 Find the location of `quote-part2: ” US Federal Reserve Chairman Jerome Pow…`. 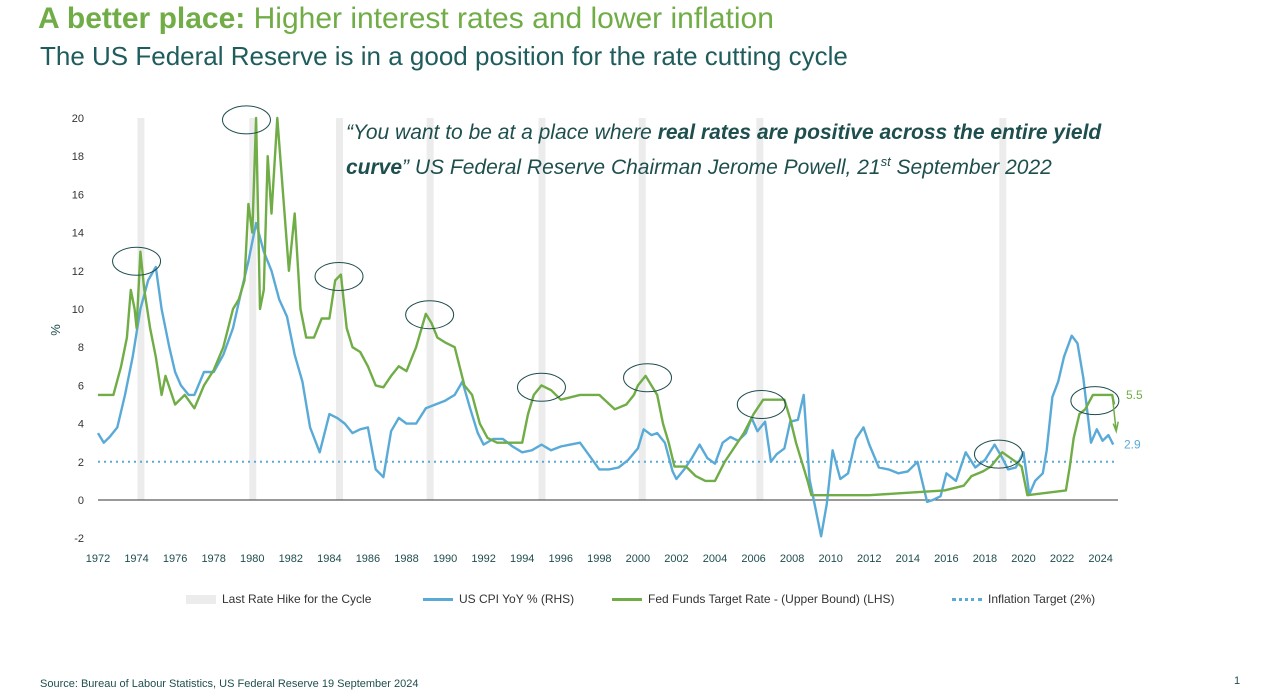

quote-part2: ” US Federal Reserve Chairman Jerome Pow… is located at coordinates (641, 167).